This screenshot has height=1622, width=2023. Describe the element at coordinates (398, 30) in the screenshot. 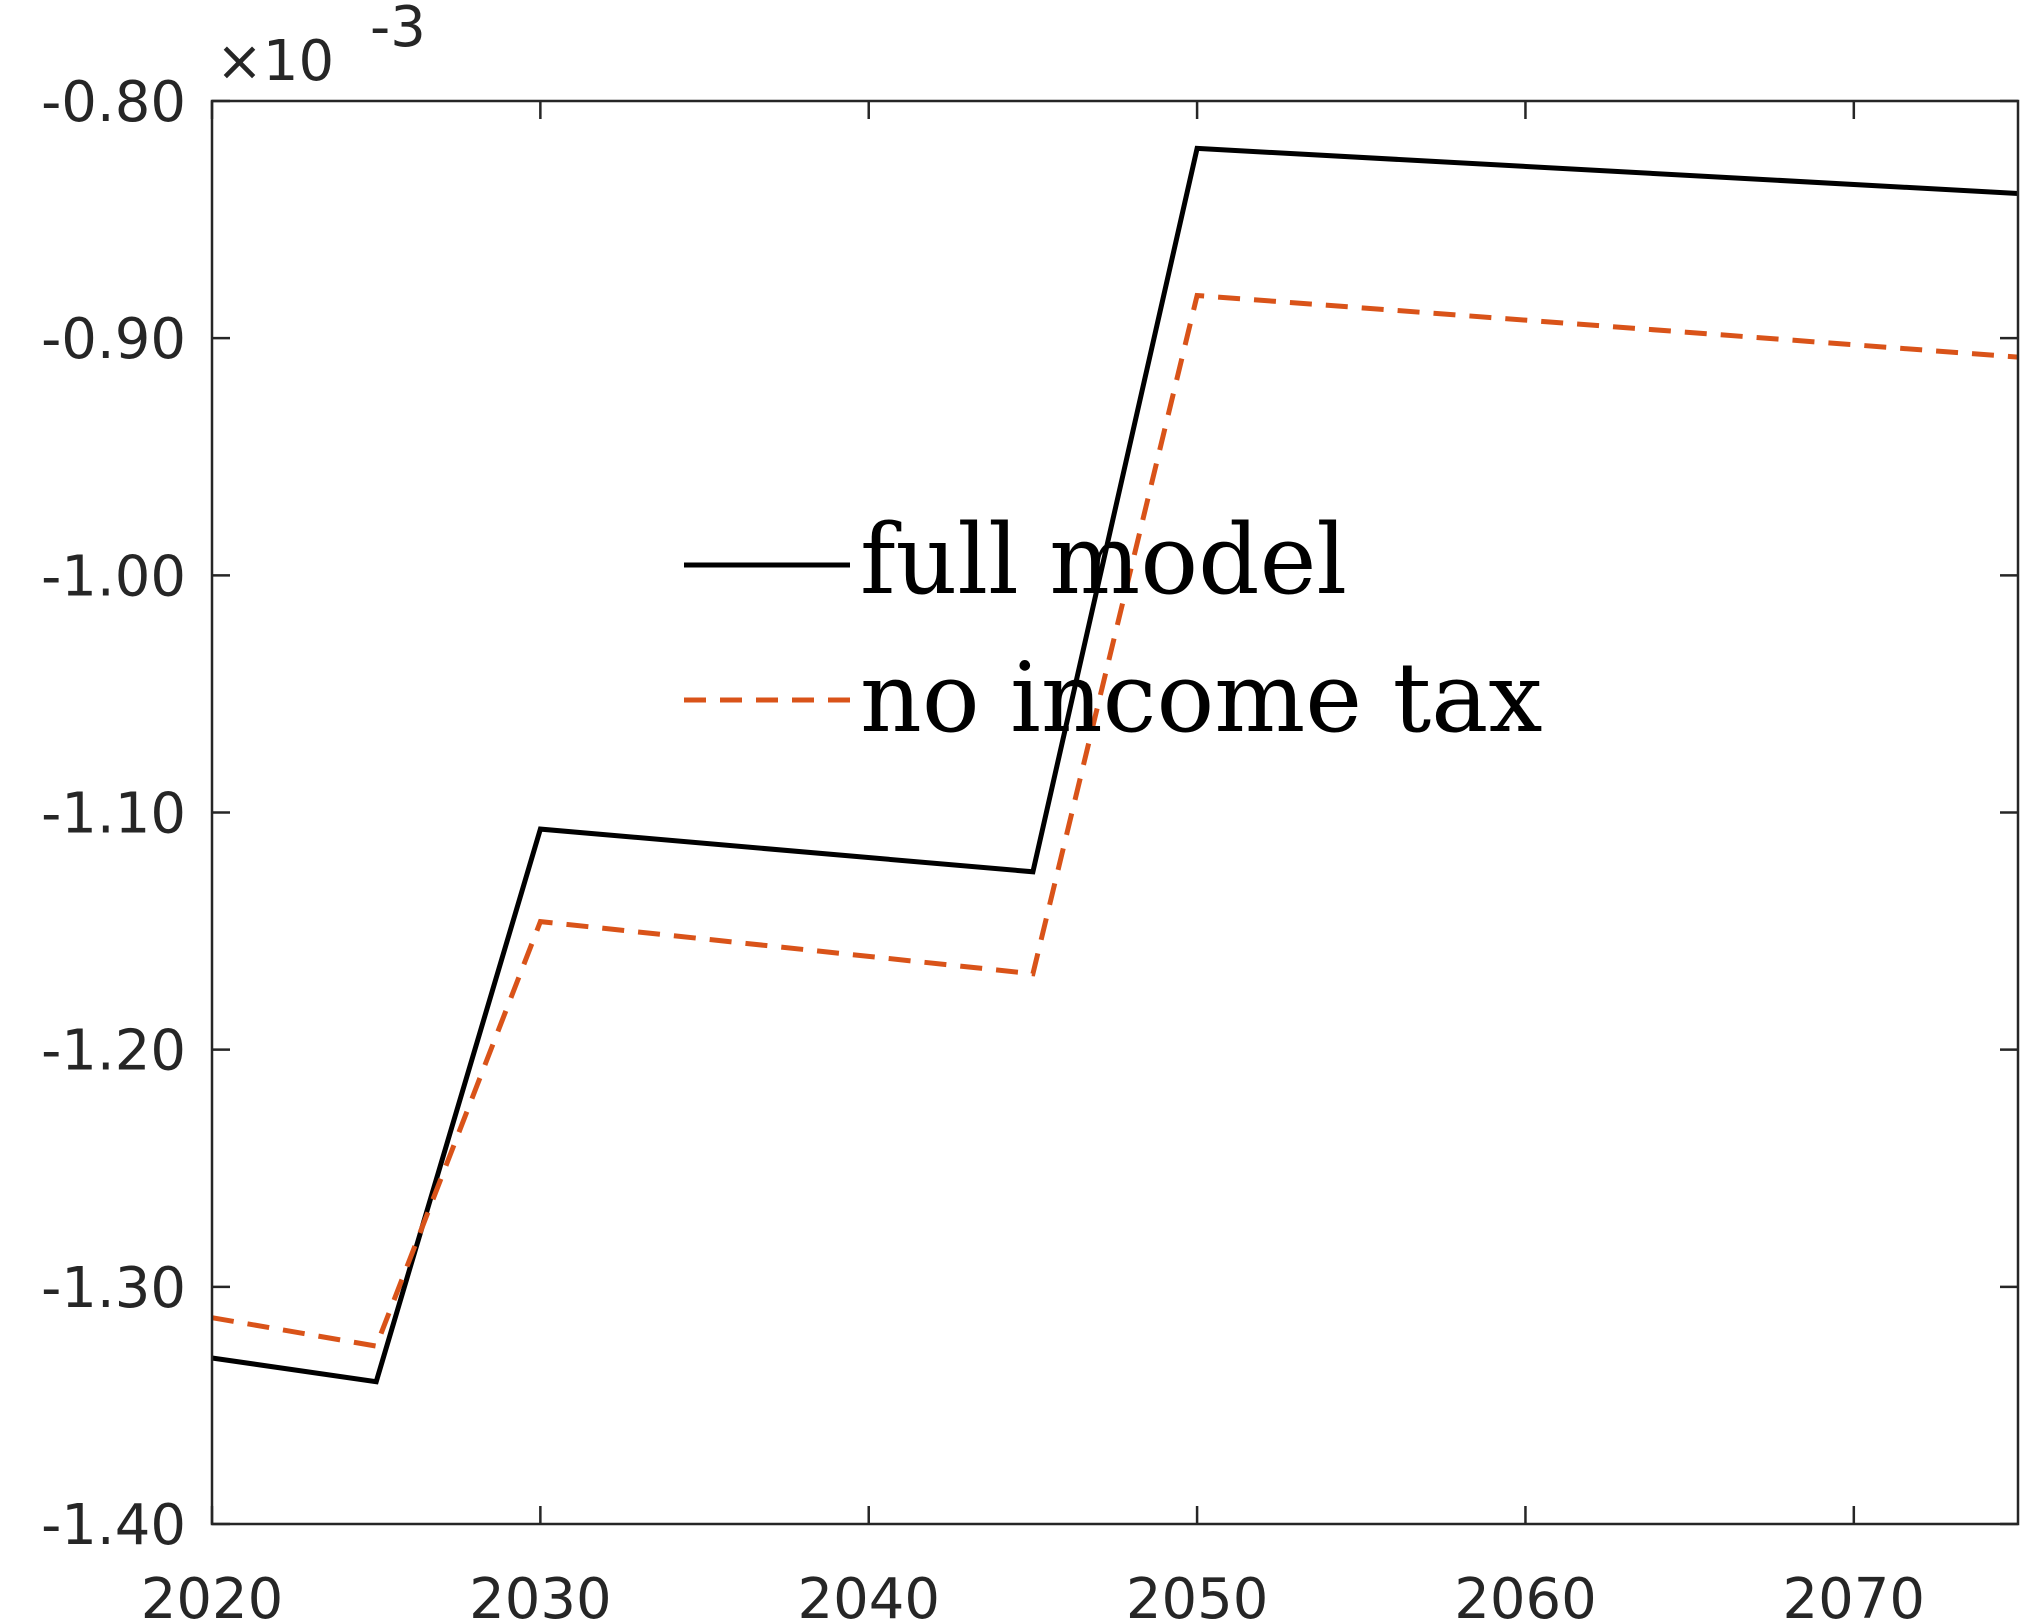

I see `exponent-power: -3` at that location.